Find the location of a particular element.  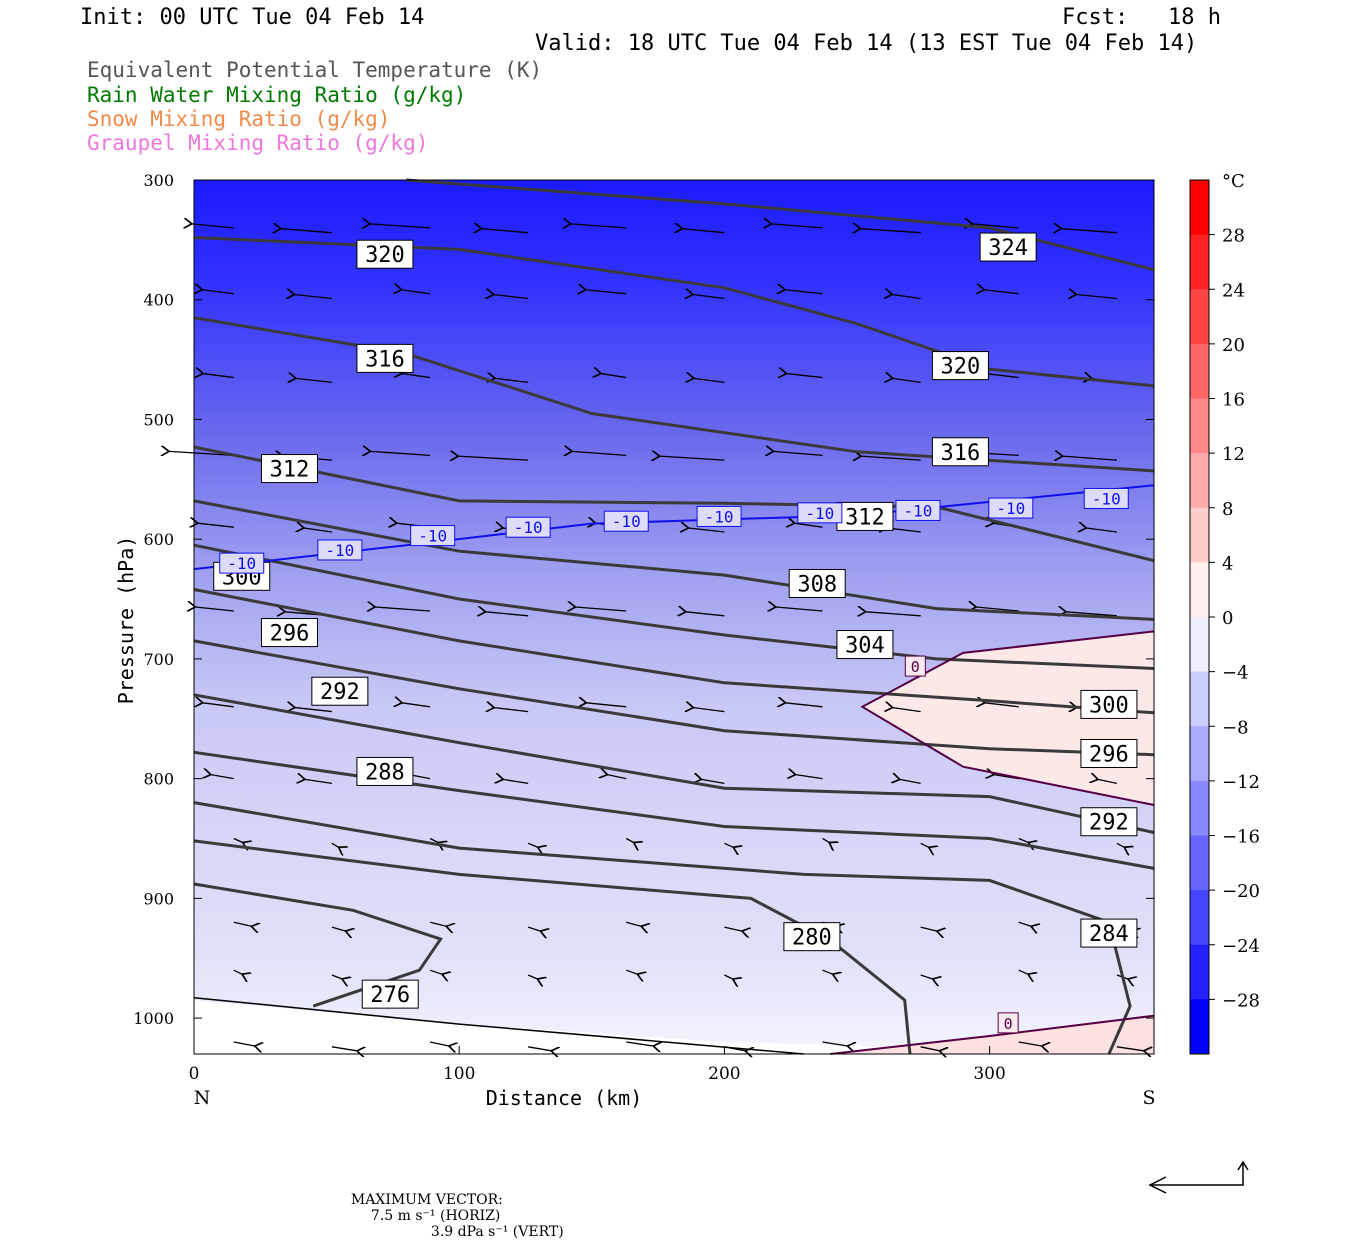

y-tick-label: 400 is located at coordinates (158, 300).